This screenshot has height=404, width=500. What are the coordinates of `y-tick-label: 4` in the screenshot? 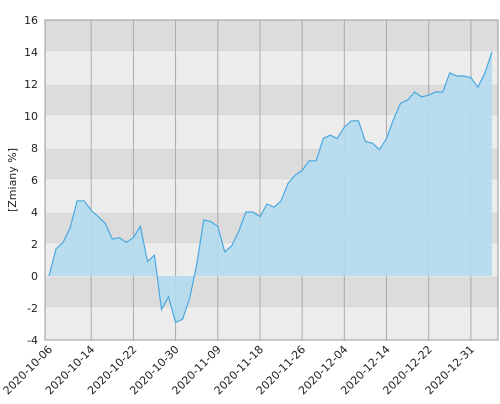 It's located at (34, 212).